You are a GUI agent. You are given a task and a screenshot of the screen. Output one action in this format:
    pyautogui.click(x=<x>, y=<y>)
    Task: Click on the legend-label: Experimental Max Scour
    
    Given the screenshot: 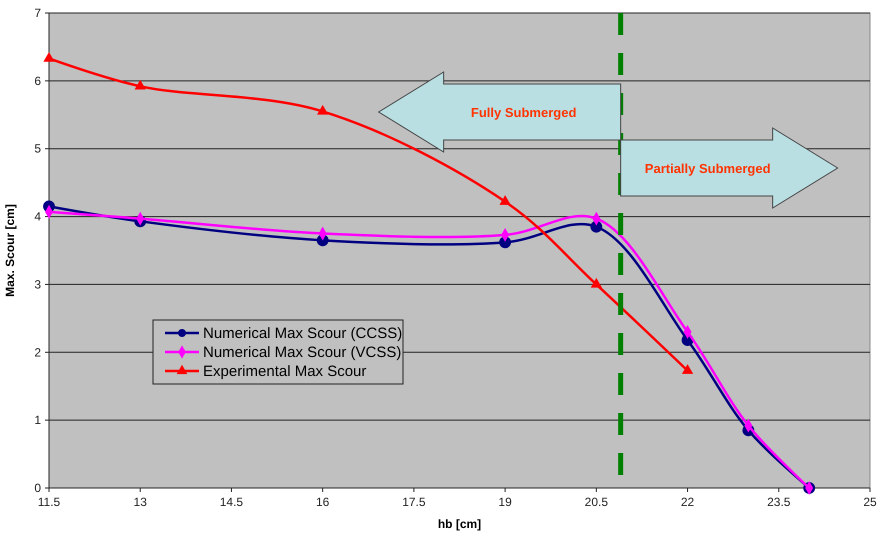 What is the action you would take?
    pyautogui.click(x=284, y=371)
    